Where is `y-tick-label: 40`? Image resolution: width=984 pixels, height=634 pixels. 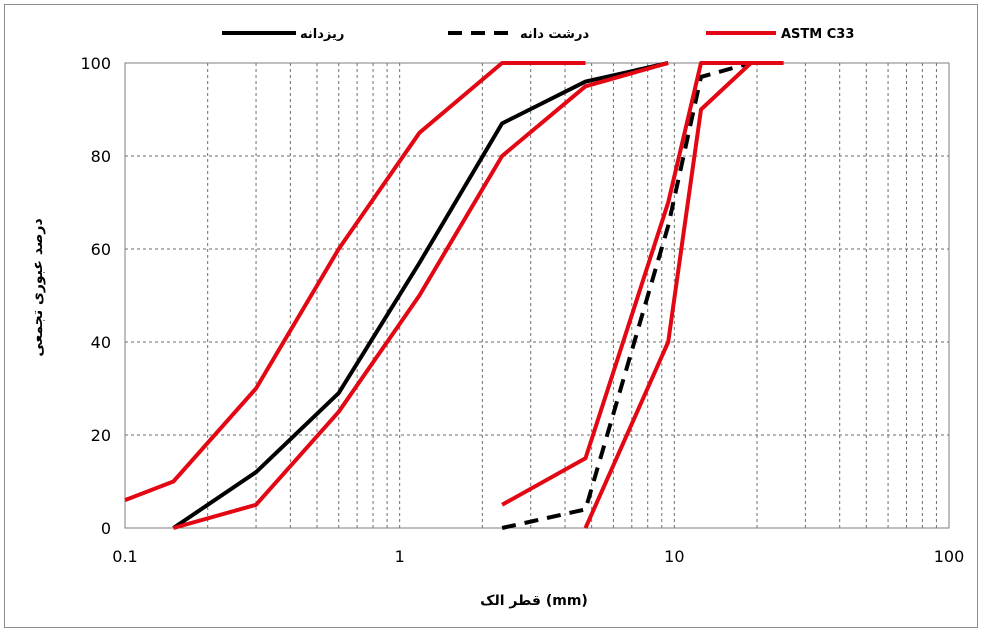 y-tick-label: 40 is located at coordinates (101, 342).